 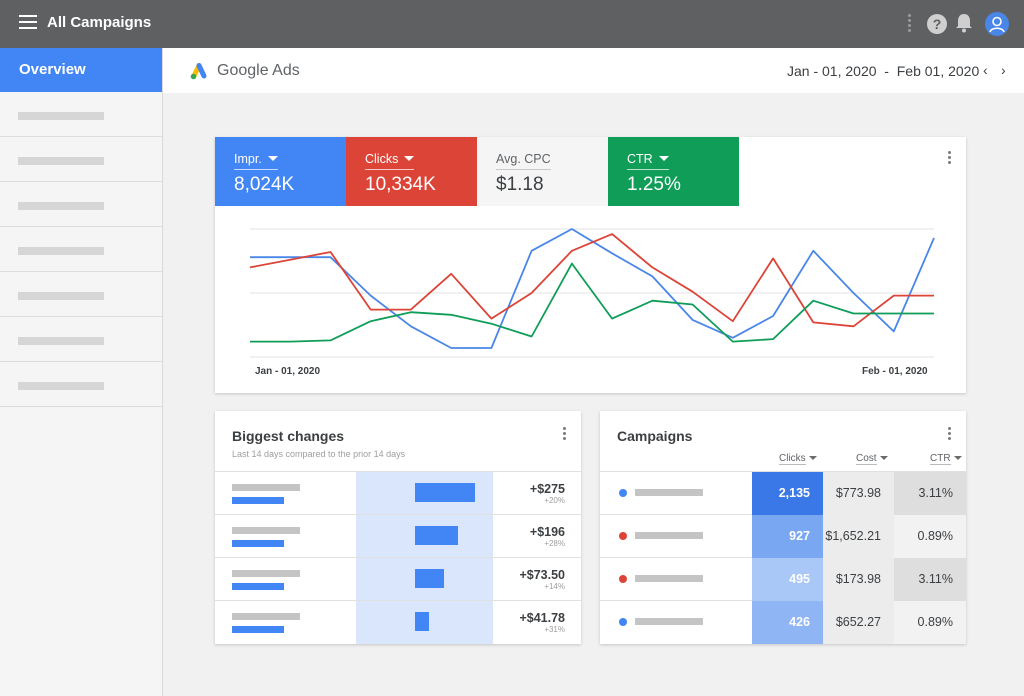 What do you see at coordinates (28, 22) in the screenshot?
I see `menu-icon` at bounding box center [28, 22].